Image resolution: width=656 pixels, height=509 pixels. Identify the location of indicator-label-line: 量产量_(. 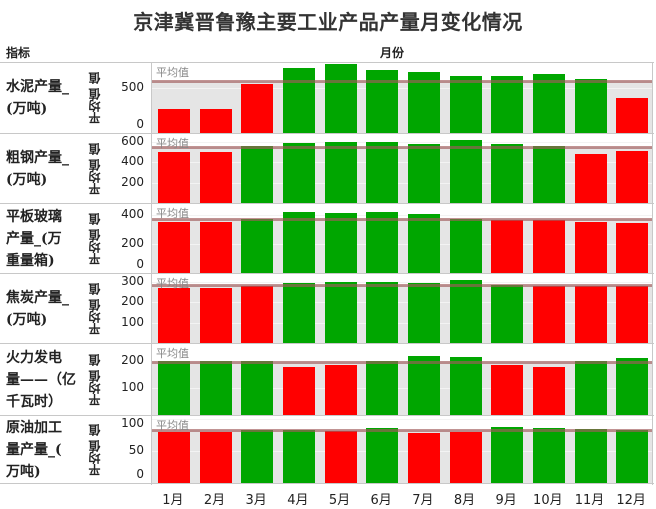
(34, 449).